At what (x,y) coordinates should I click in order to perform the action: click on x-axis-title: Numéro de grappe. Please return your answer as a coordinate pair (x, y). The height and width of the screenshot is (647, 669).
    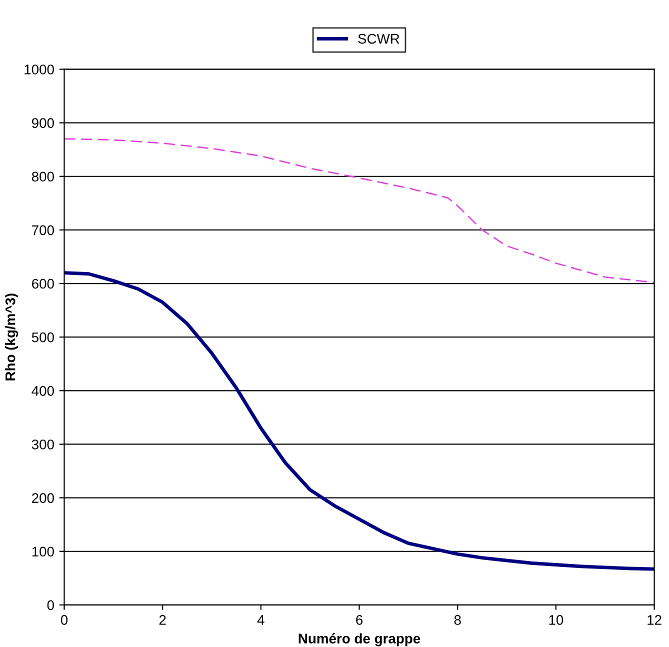
    Looking at the image, I should click on (359, 639).